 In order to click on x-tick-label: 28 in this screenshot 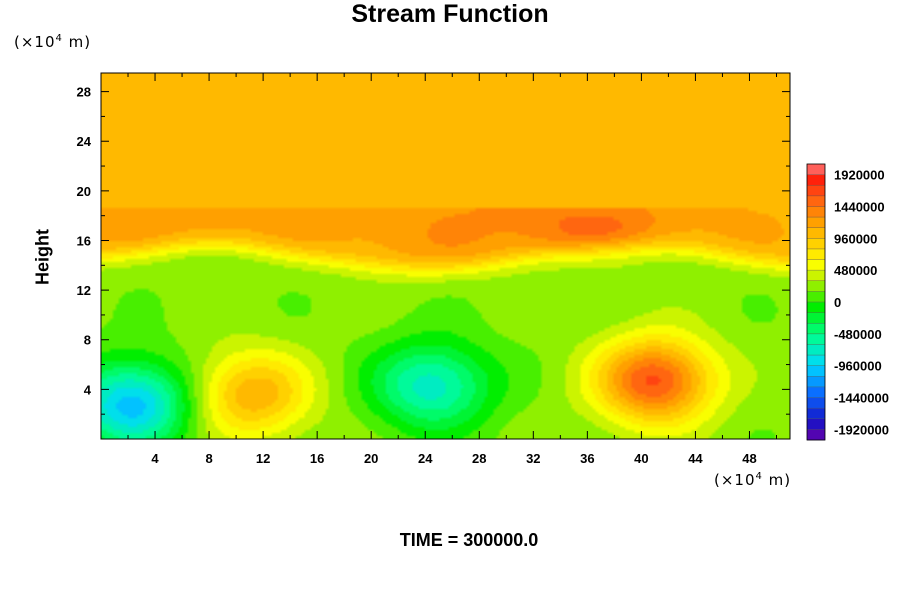, I will do `click(479, 458)`.